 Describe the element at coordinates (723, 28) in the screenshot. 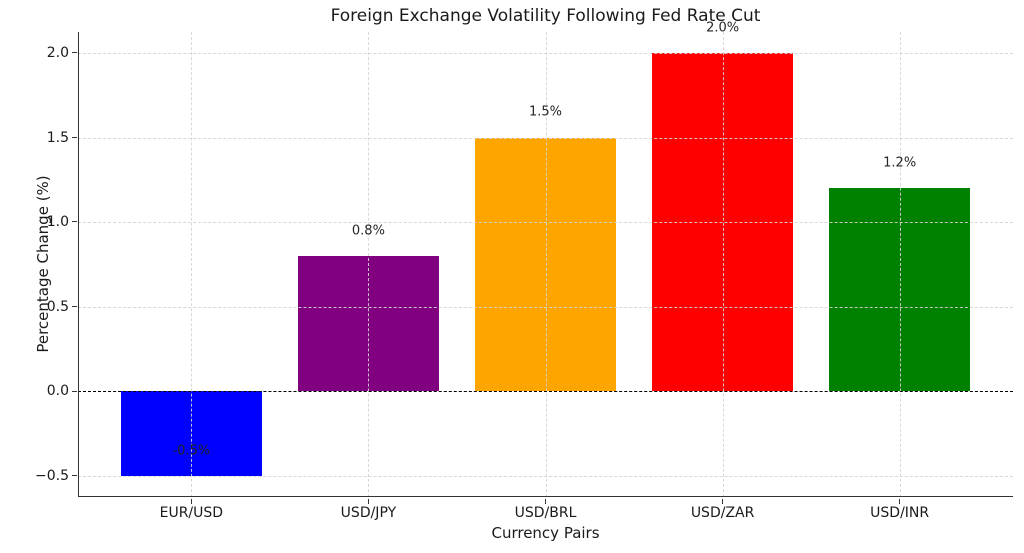

I see `bar-value-label: 2.0%` at that location.